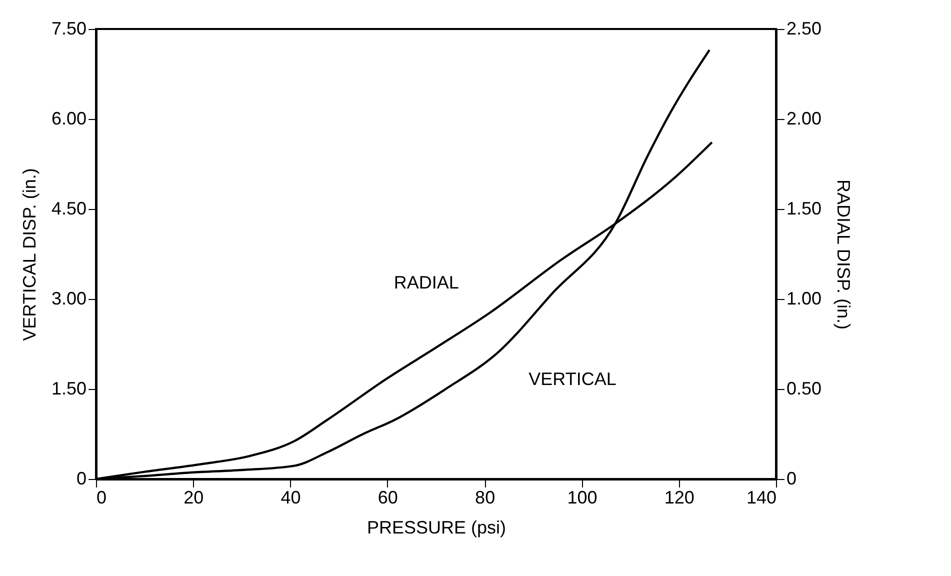 The width and height of the screenshot is (951, 576). What do you see at coordinates (485, 498) in the screenshot?
I see `x-tick-label: 80` at bounding box center [485, 498].